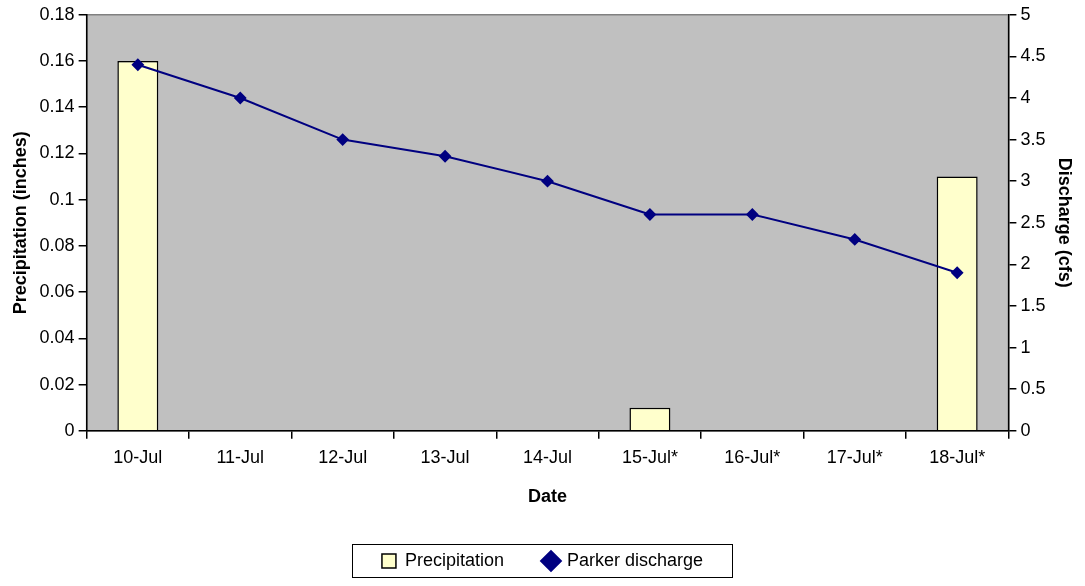 This screenshot has width=1085, height=586. I want to click on x-tick-label: 14-Jul, so click(547, 456).